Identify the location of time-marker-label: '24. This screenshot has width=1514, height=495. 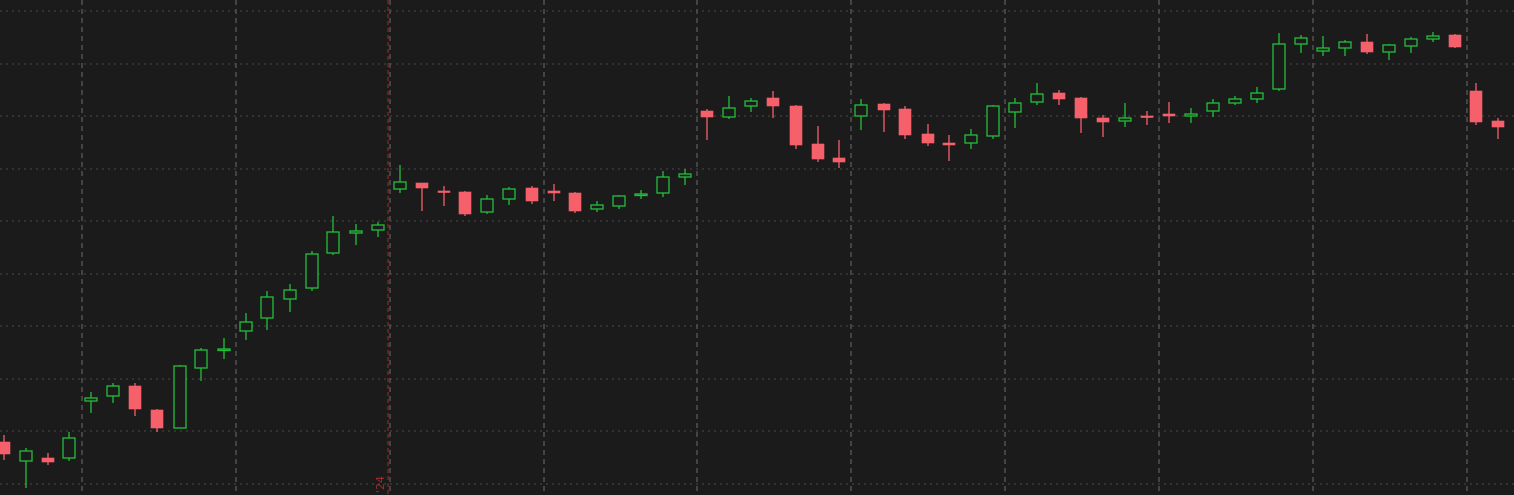
(380, 484).